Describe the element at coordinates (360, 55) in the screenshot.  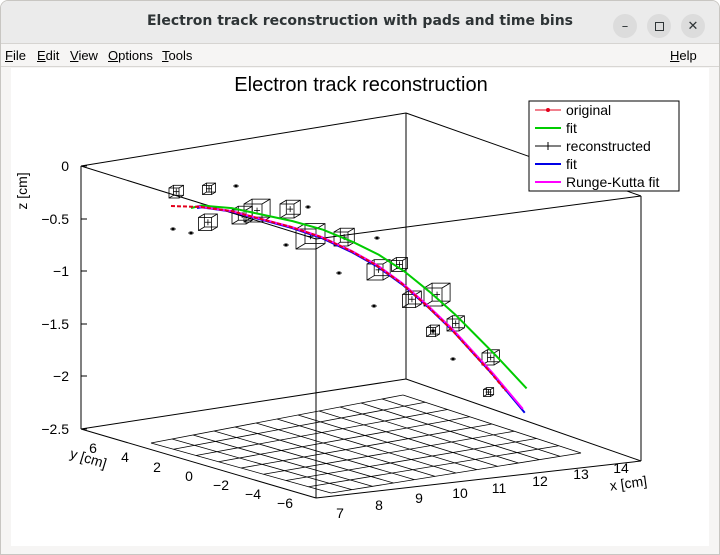
I see `menu-bar: File Edit View Options Tools Help` at that location.